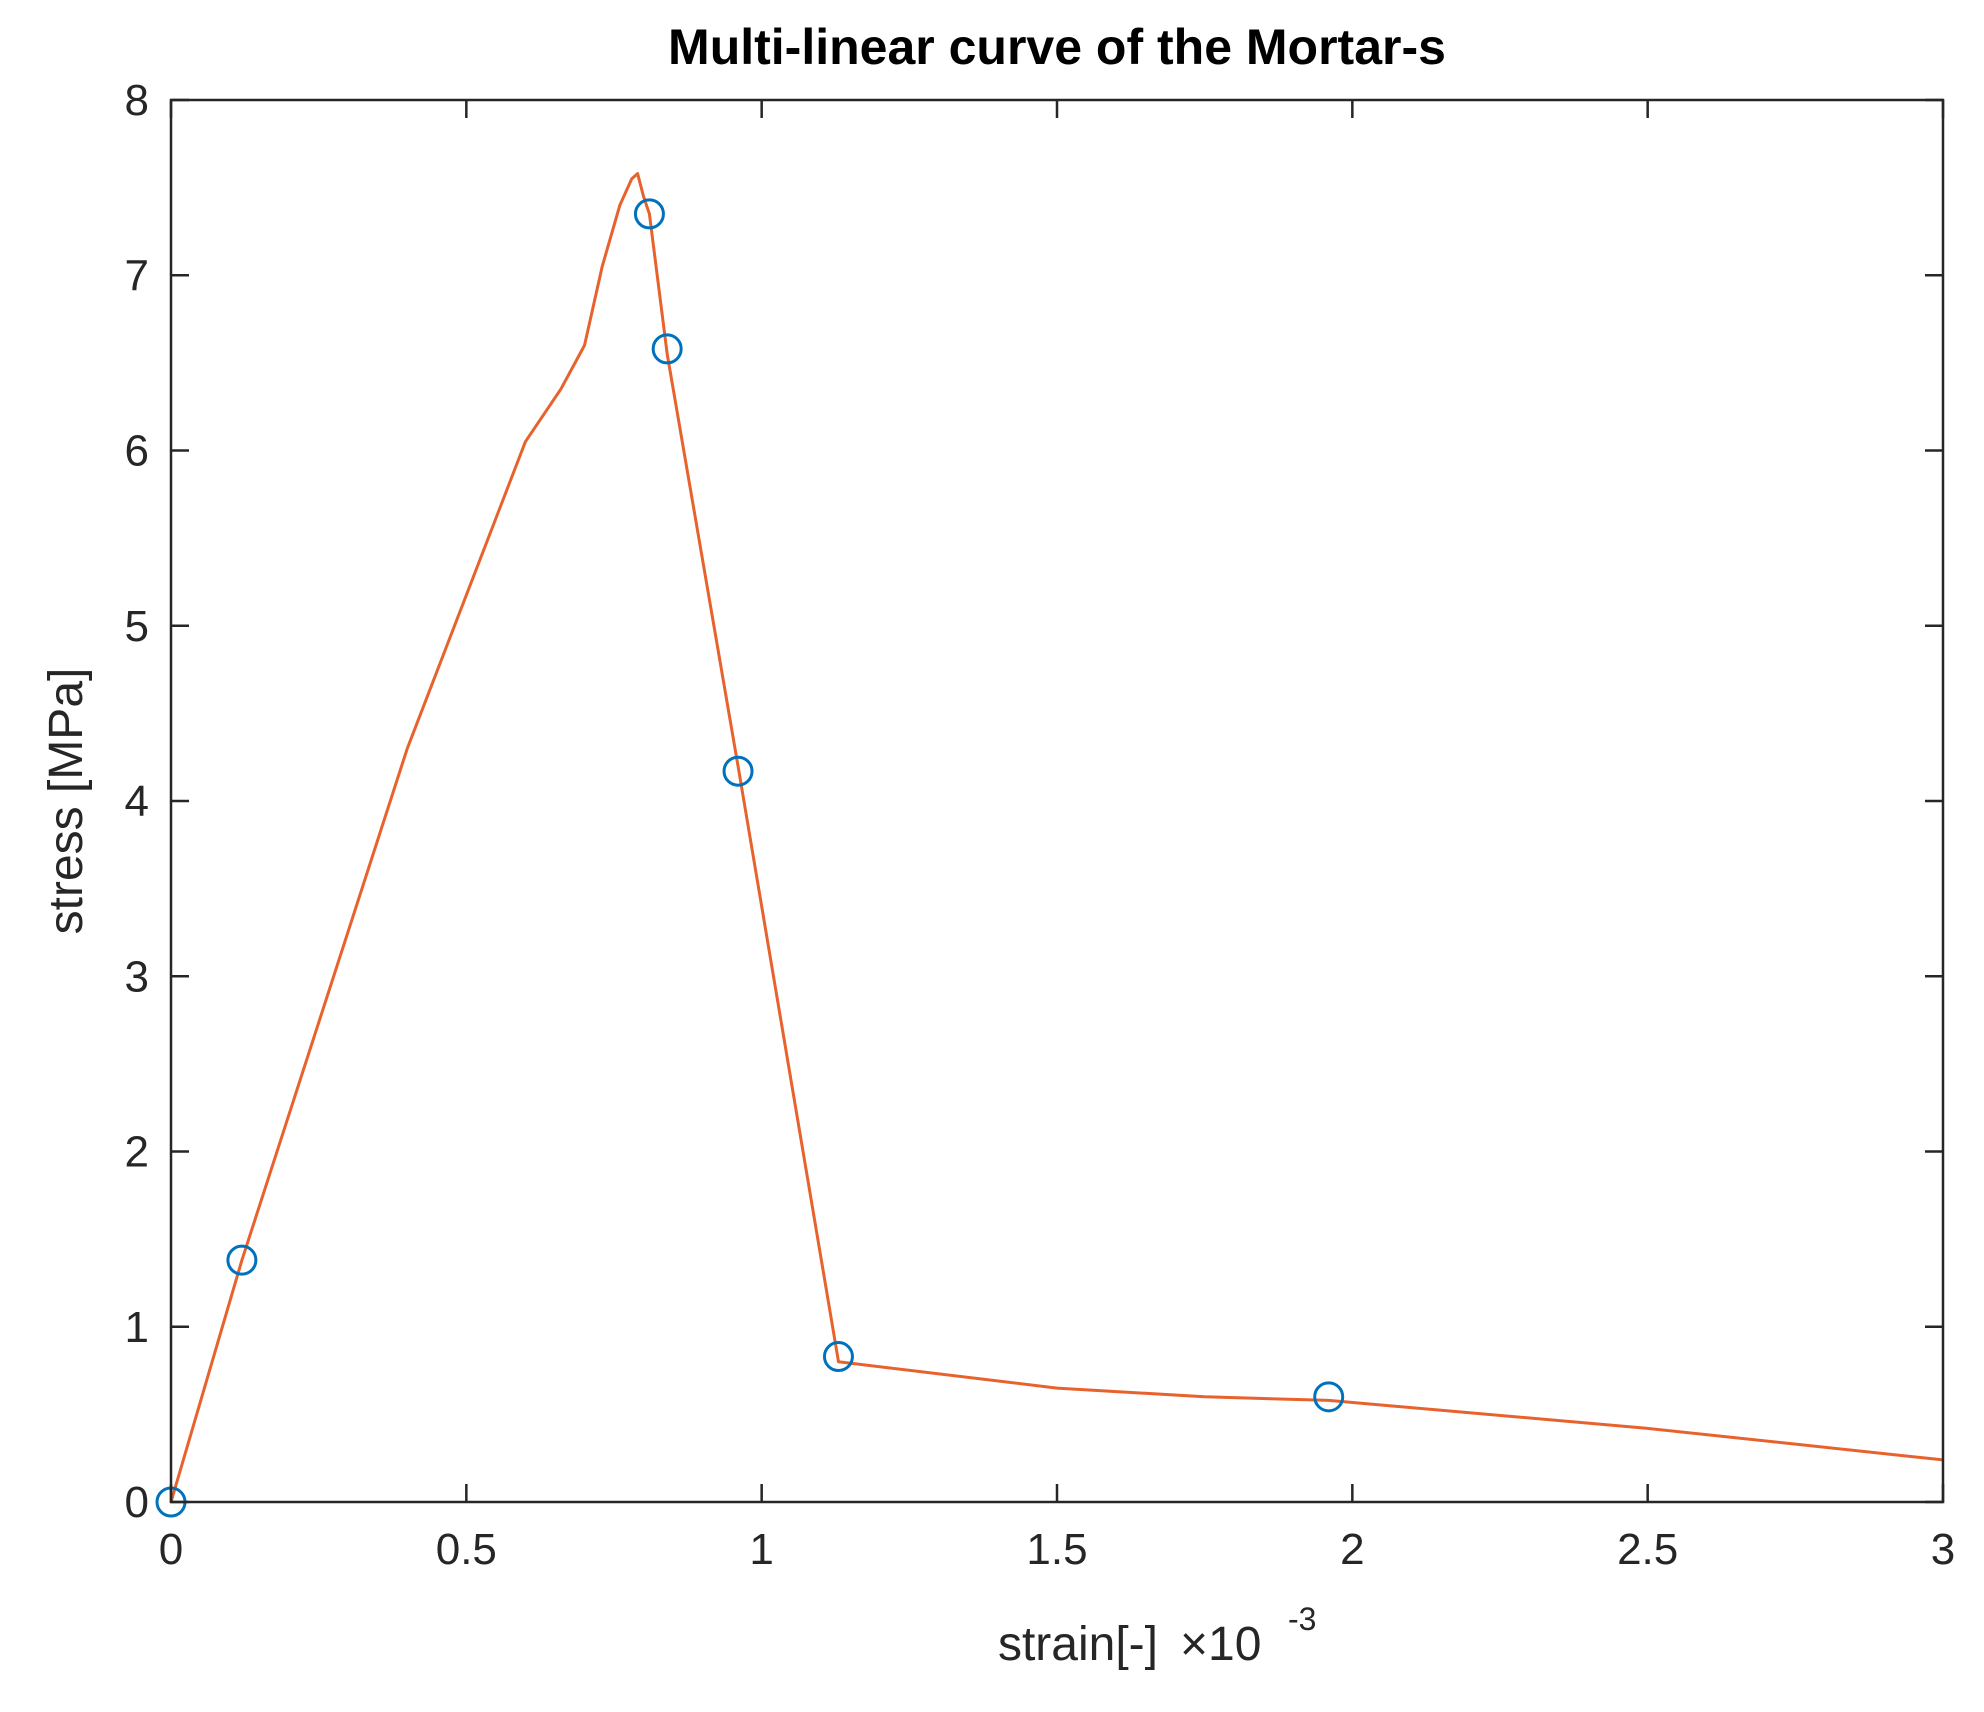 The width and height of the screenshot is (1984, 1712). What do you see at coordinates (761, 1549) in the screenshot?
I see `x-tick-label: 1` at bounding box center [761, 1549].